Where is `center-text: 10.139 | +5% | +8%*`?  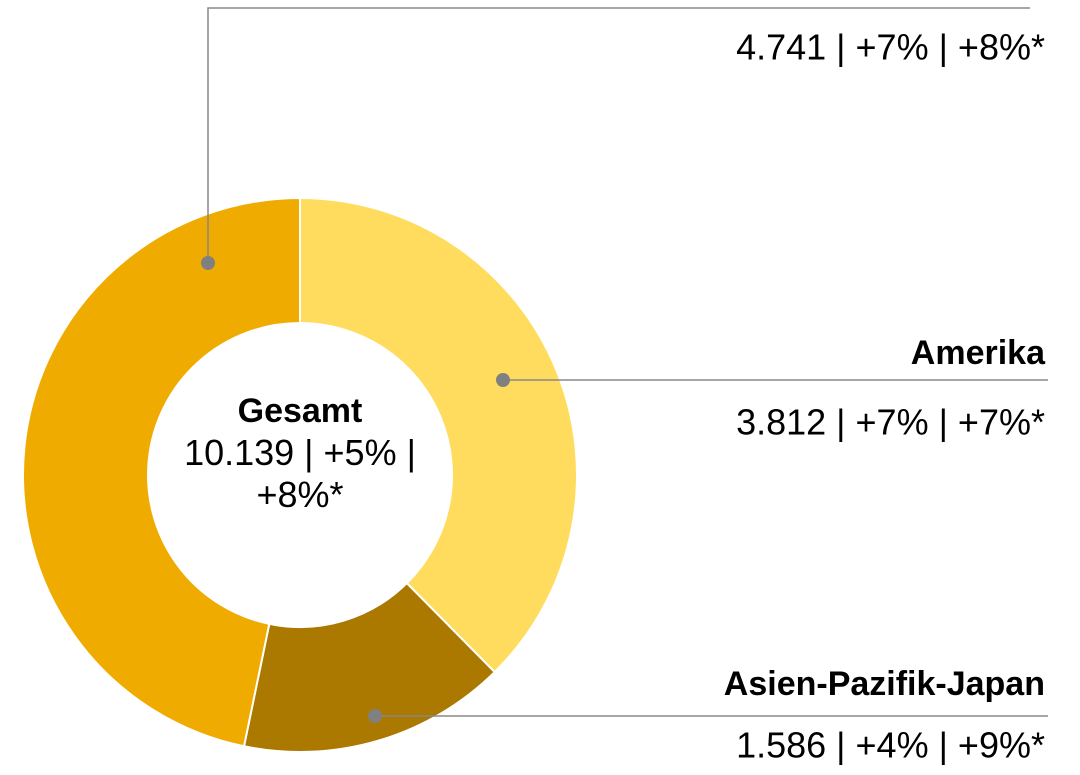 center-text: 10.139 | +5% | +8%* is located at coordinates (300, 473).